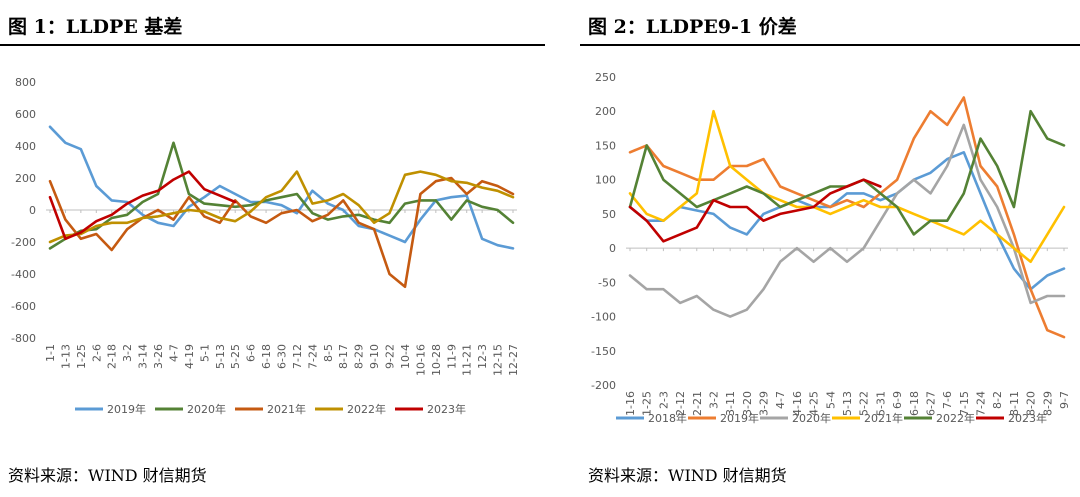 Image resolution: width=1080 pixels, height=497 pixels. Describe the element at coordinates (897, 400) in the screenshot. I see `x-tick-label: 6-9` at that location.